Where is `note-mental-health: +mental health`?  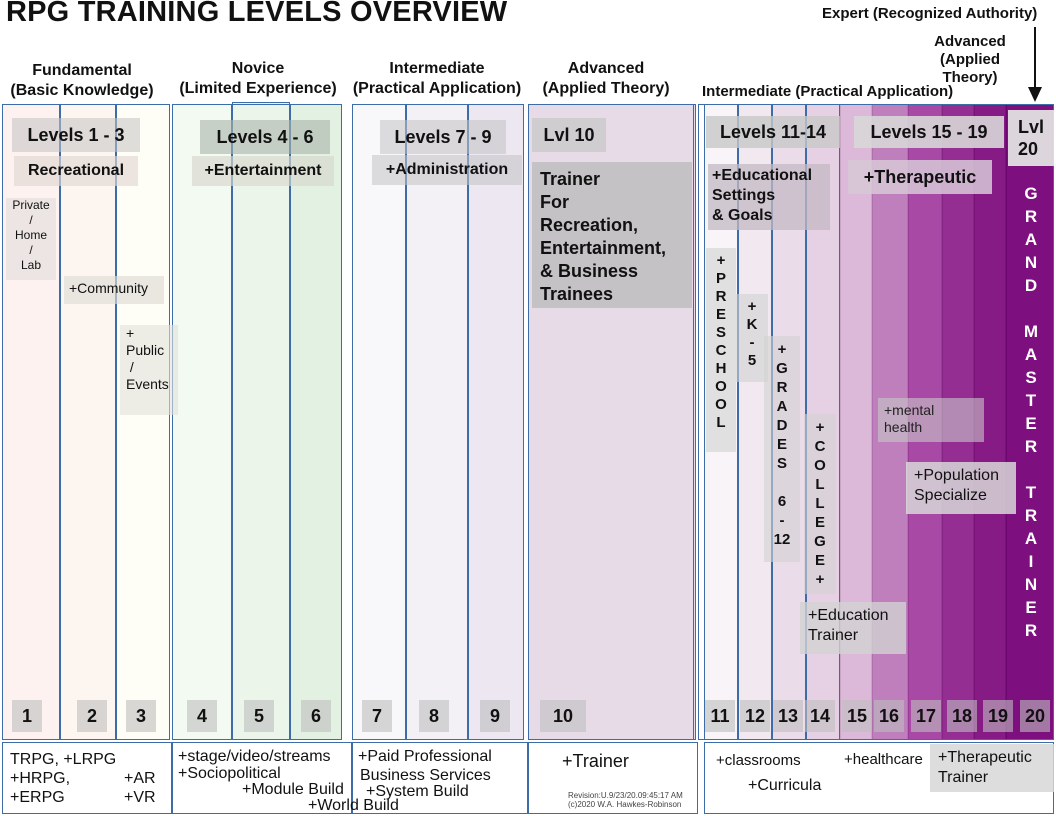
note-mental-health: +mental health is located at coordinates (931, 420).